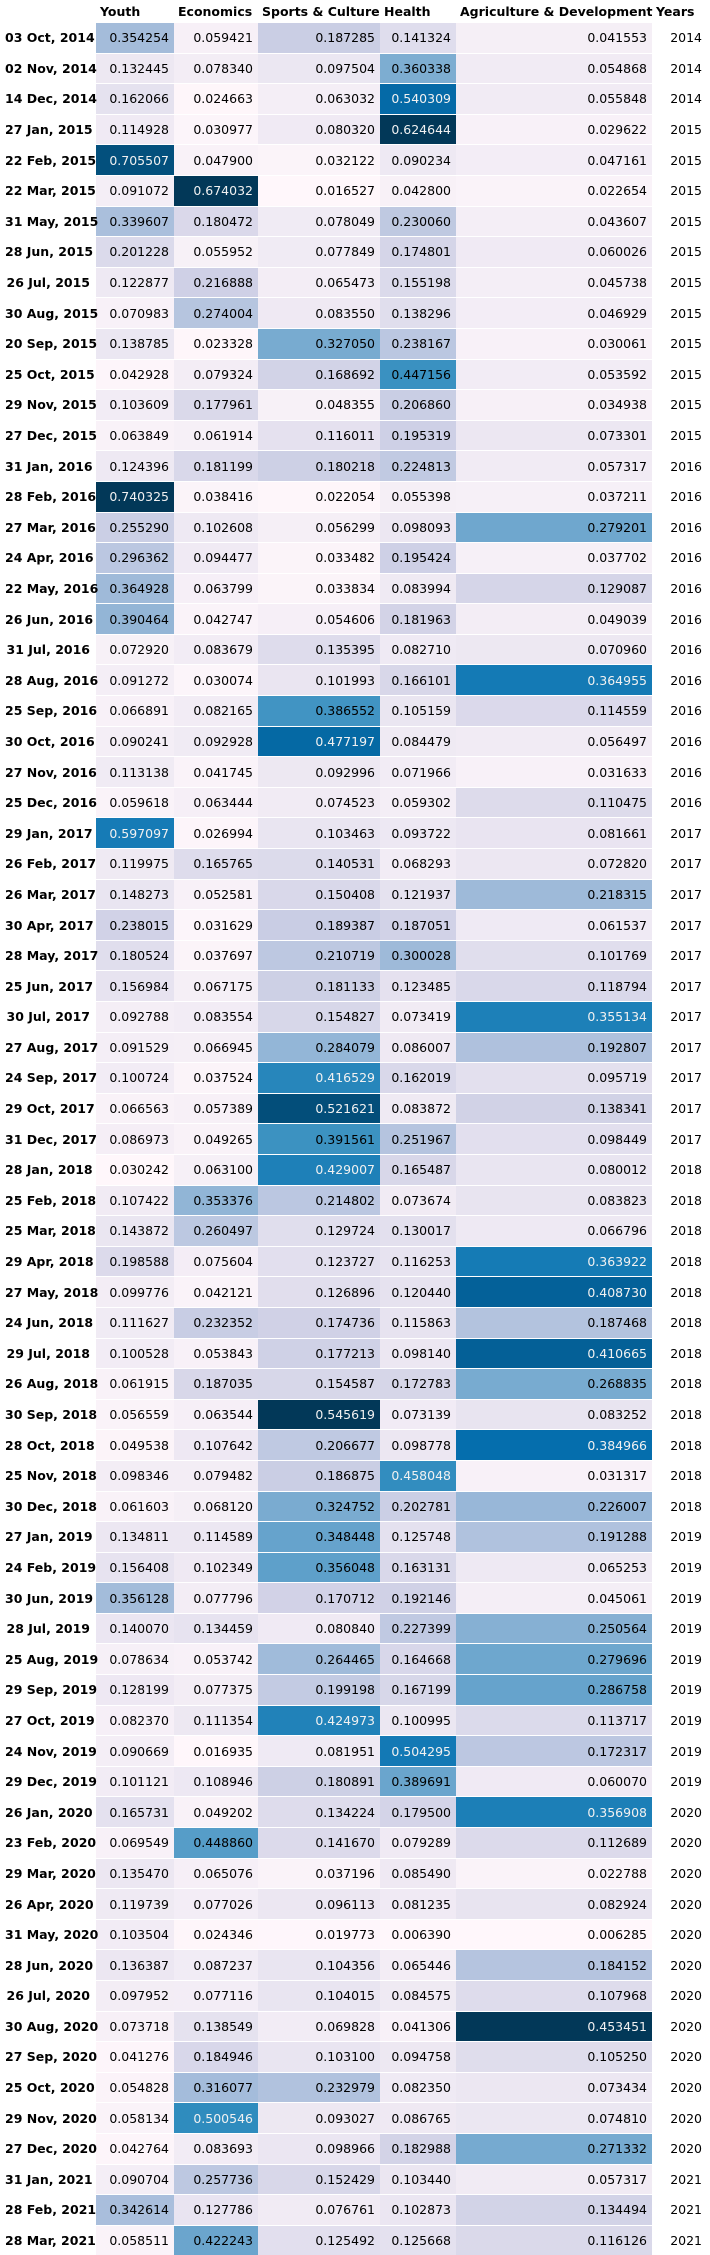 Image resolution: width=710 pixels, height=2255 pixels. I want to click on row-date: 28 Feb, 2021, so click(48, 2210).